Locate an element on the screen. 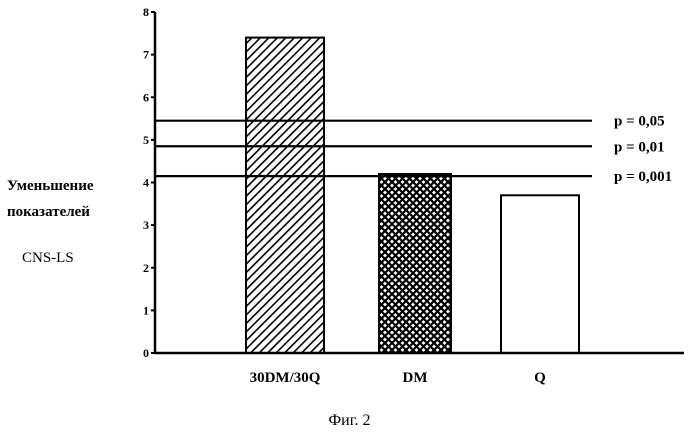 The width and height of the screenshot is (699, 446). y-tick-label: 1 is located at coordinates (146, 310).